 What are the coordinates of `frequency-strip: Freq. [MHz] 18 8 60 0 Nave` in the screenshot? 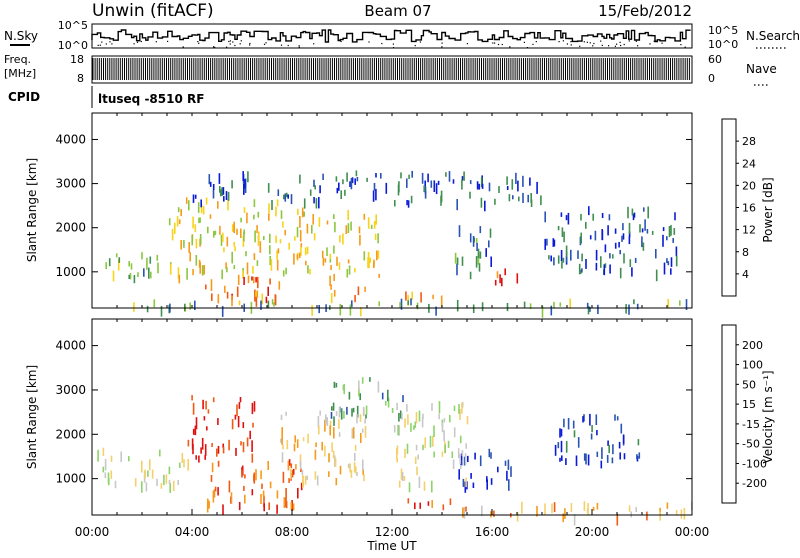 It's located at (390, 69).